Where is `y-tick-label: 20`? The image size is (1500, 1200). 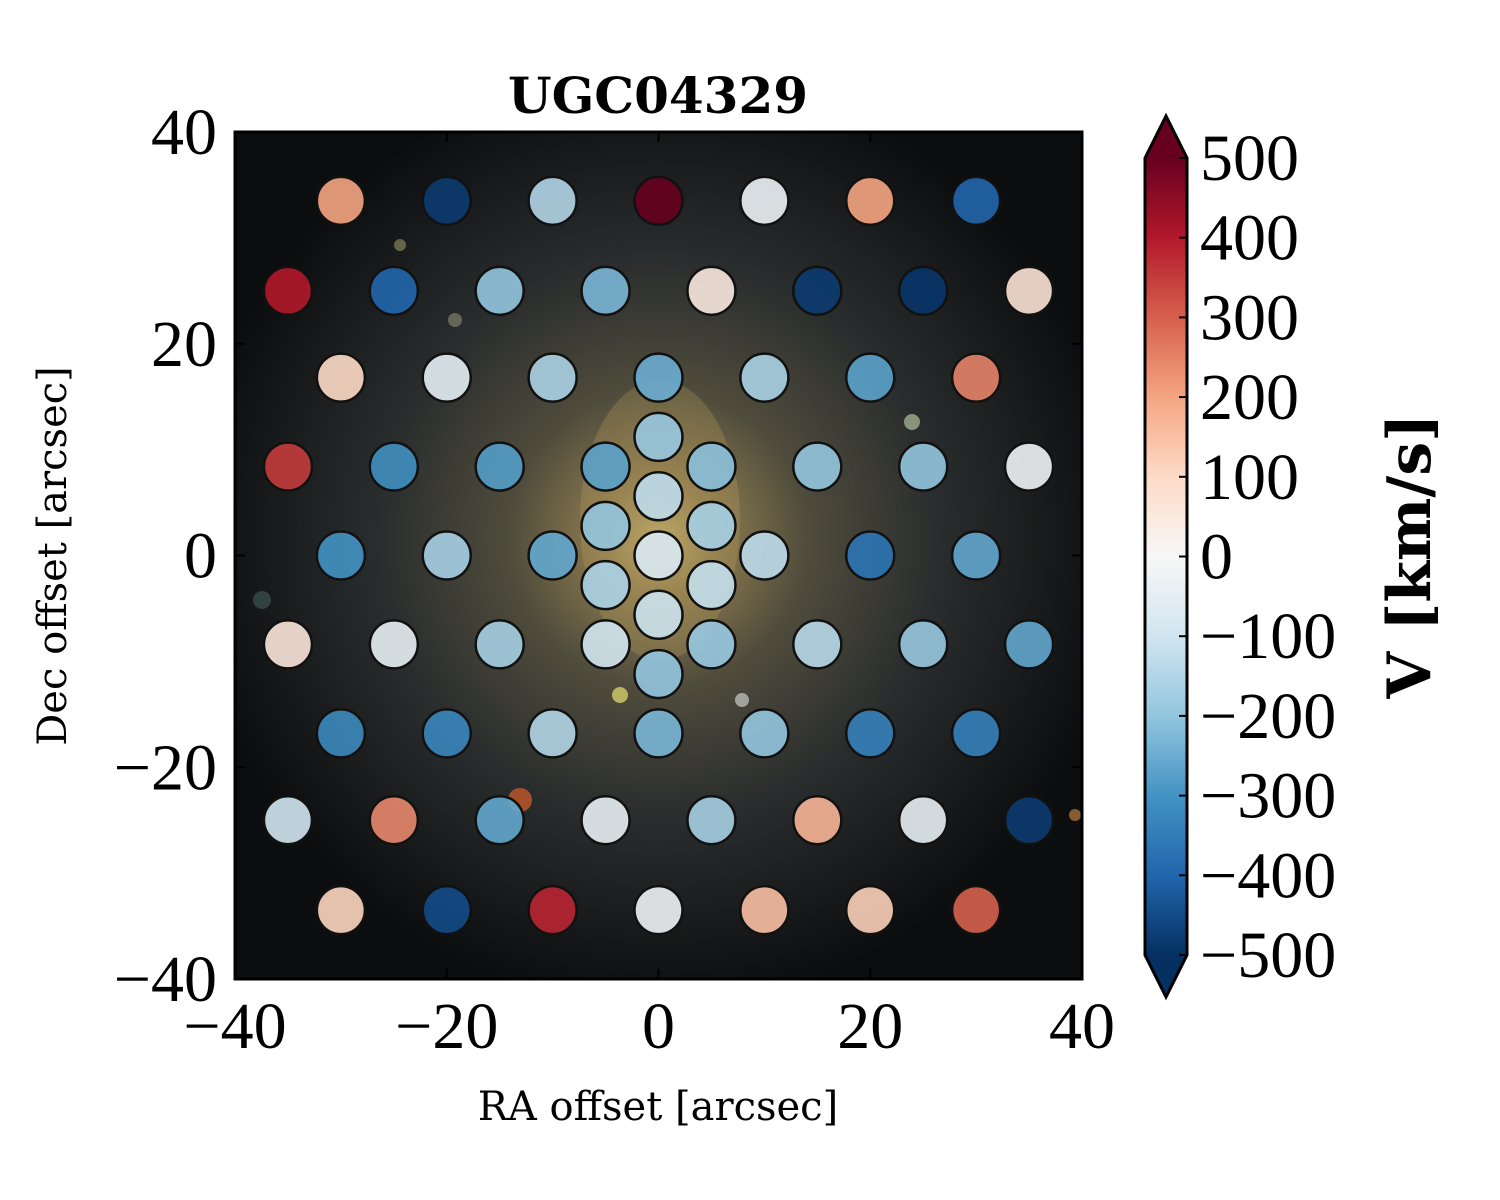
y-tick-label: 20 is located at coordinates (184, 344).